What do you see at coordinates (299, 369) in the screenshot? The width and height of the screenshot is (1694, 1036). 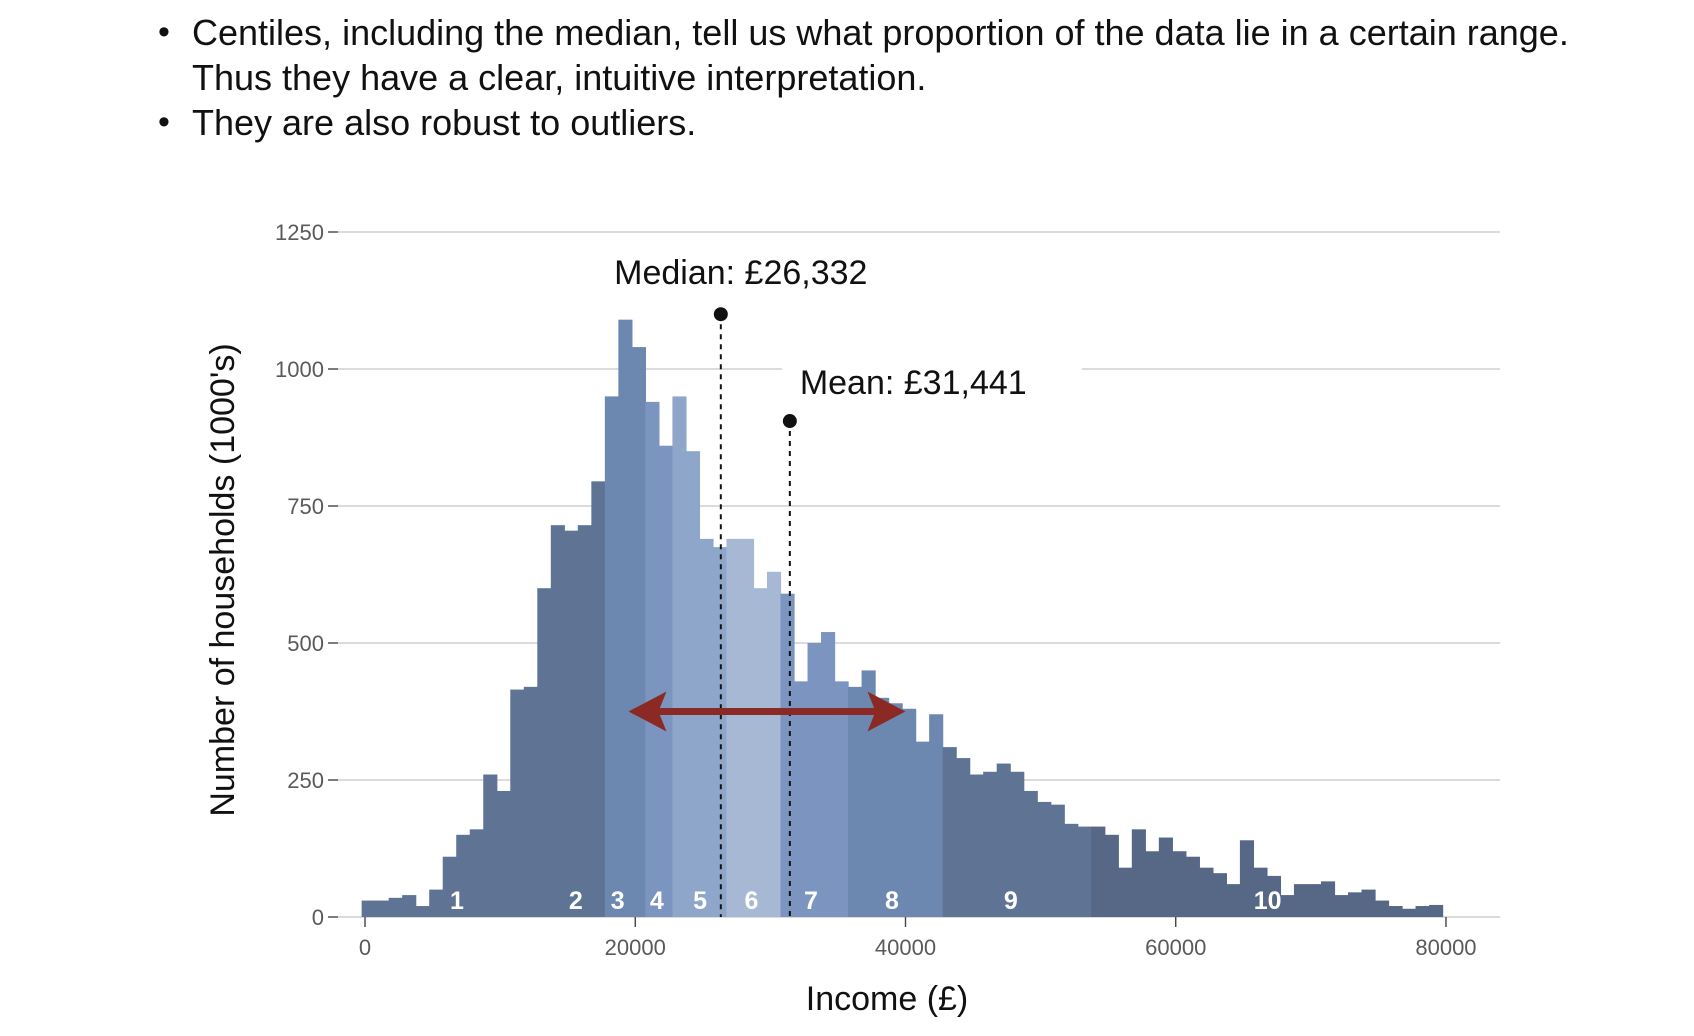 I see `y-tick-label: 1000` at bounding box center [299, 369].